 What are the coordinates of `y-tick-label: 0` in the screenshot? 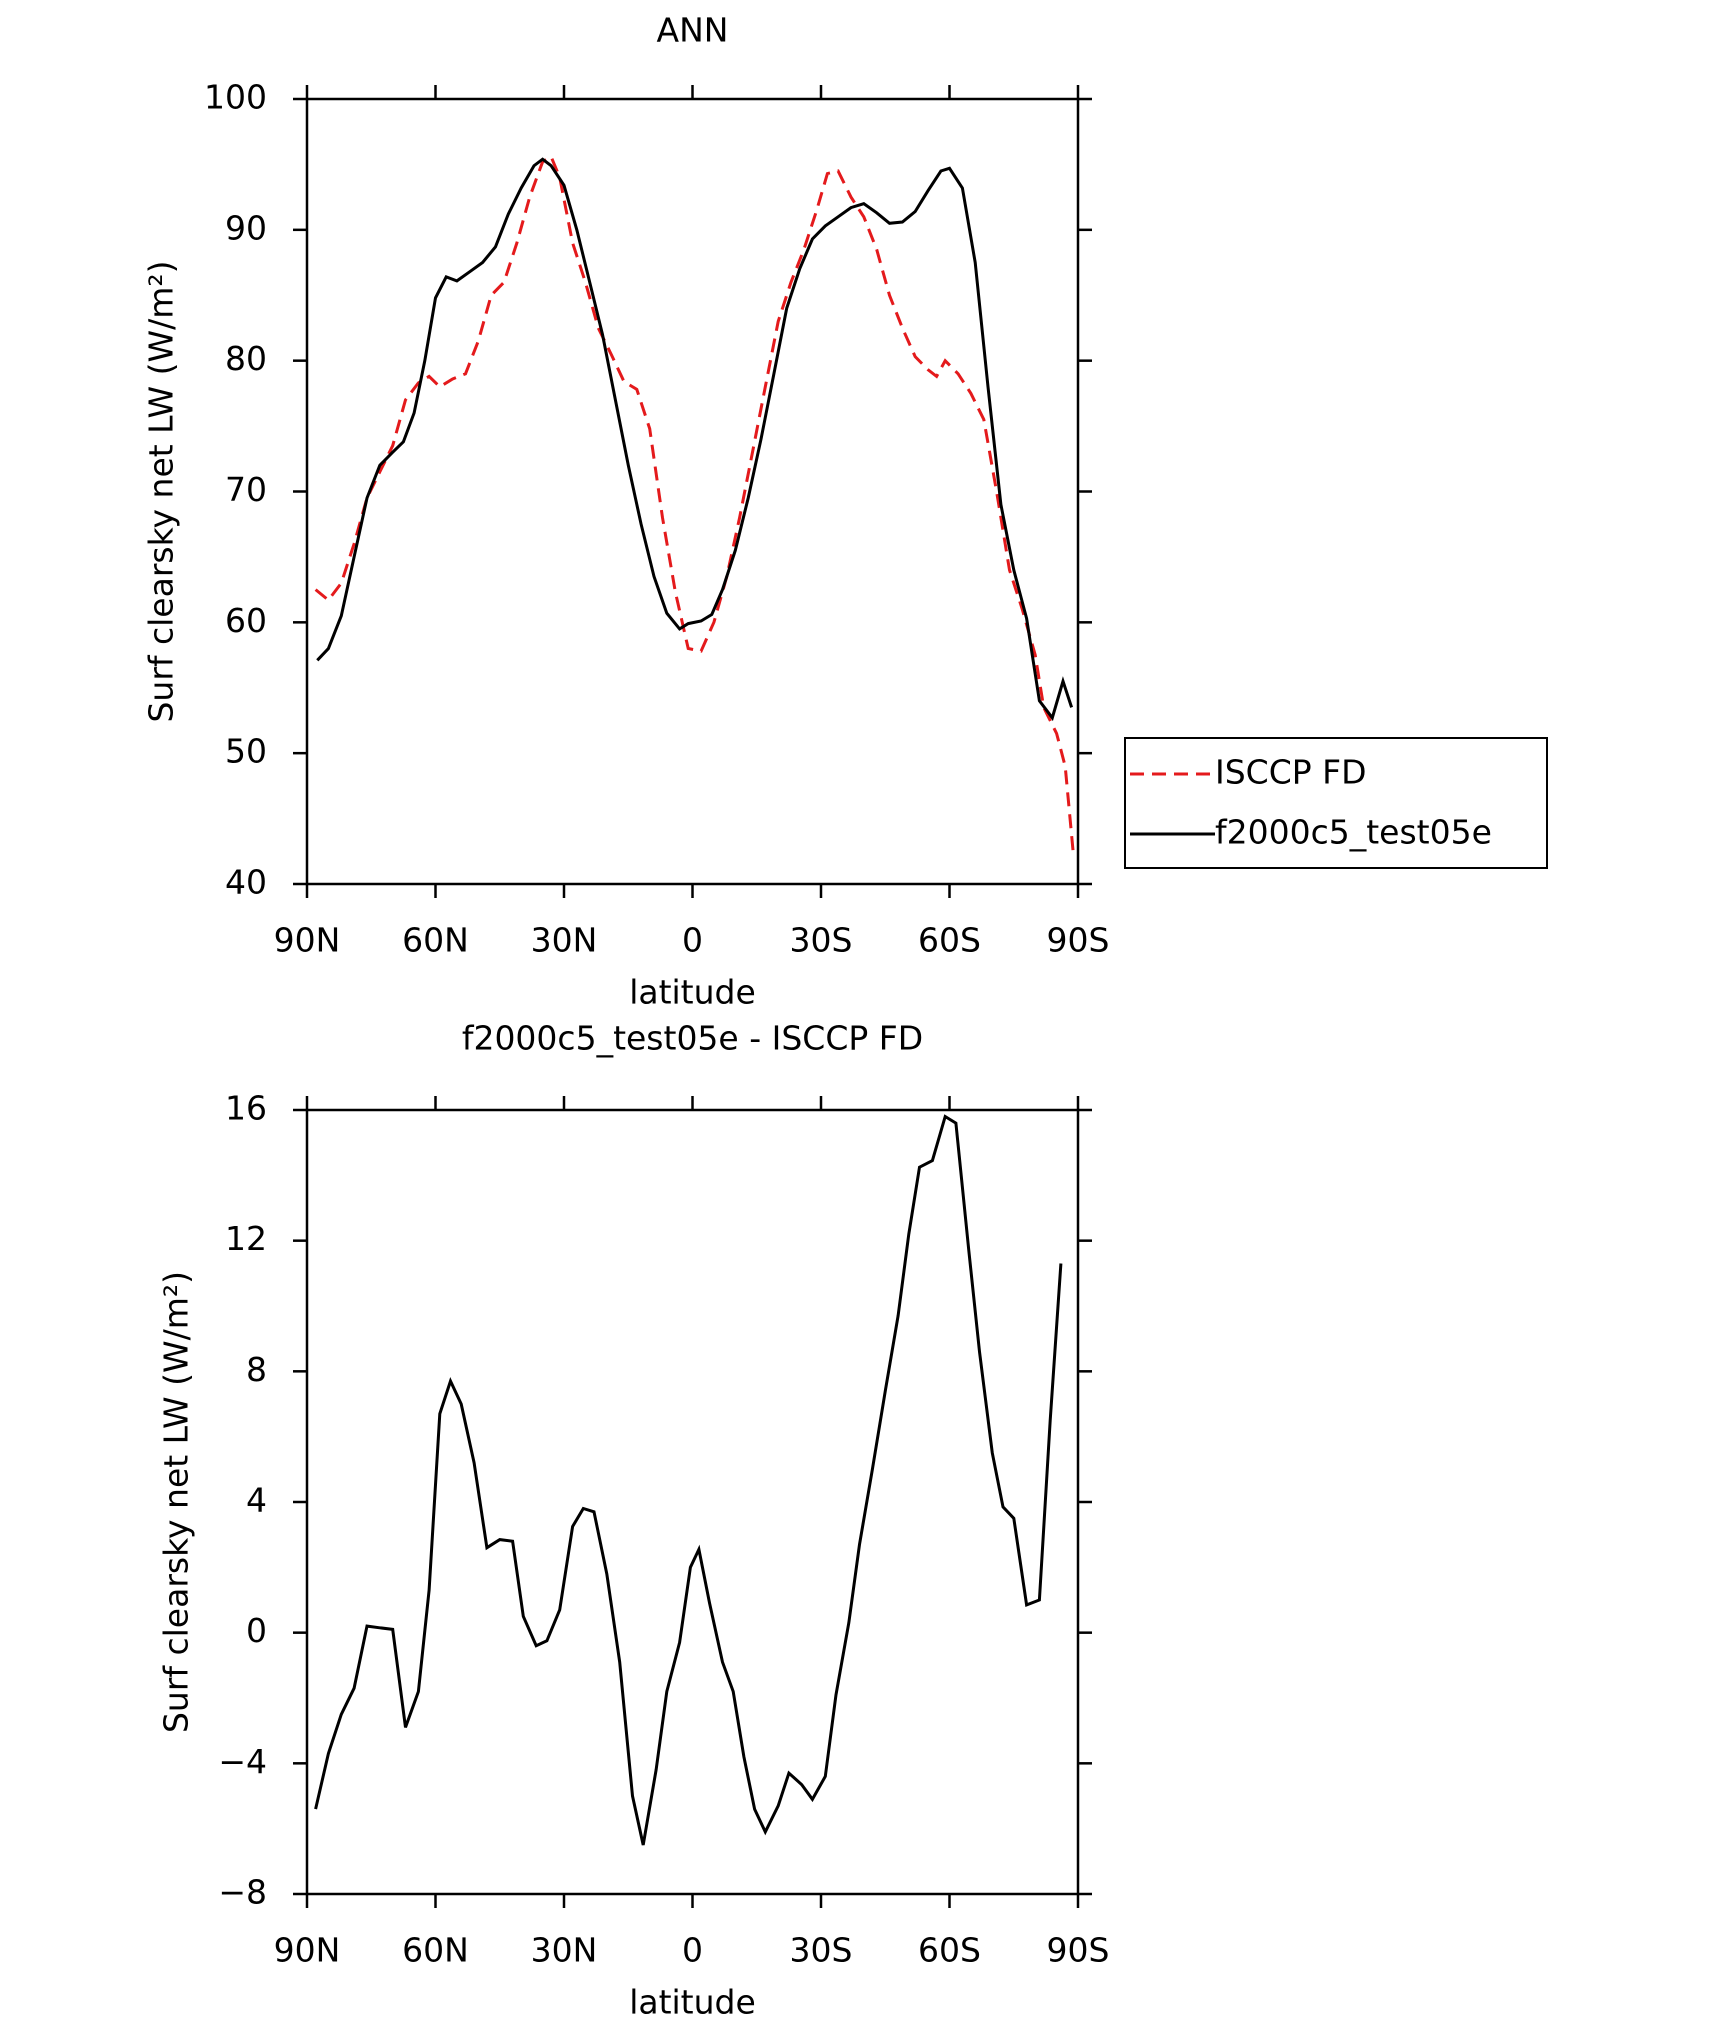 It's located at (256, 1630).